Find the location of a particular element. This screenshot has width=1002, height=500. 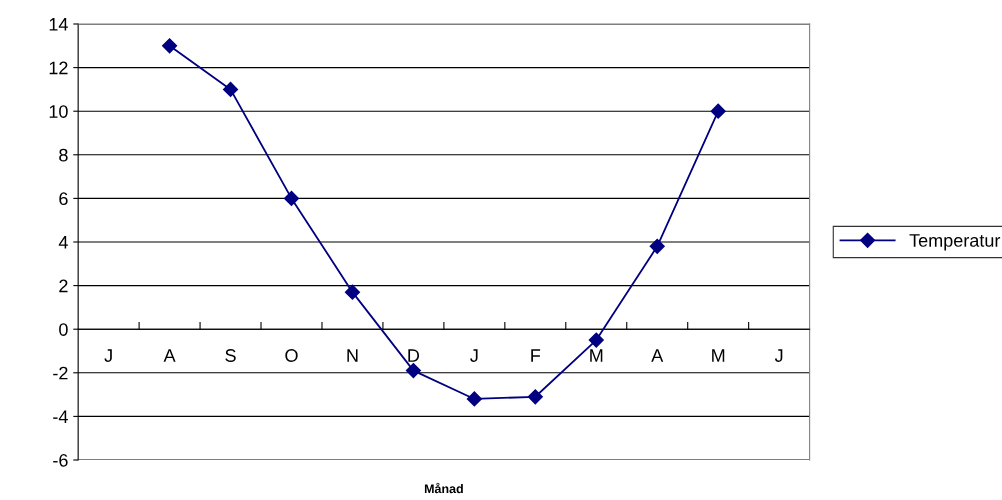

y-tick-label: 6 is located at coordinates (63, 199).